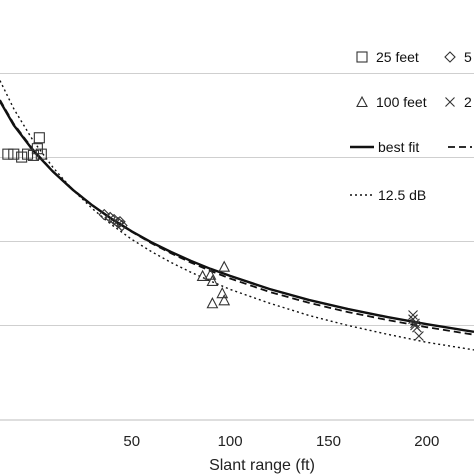 The image size is (474, 474). What do you see at coordinates (281, 441) in the screenshot?
I see `x-tick-labels: 50 100 150 200` at bounding box center [281, 441].